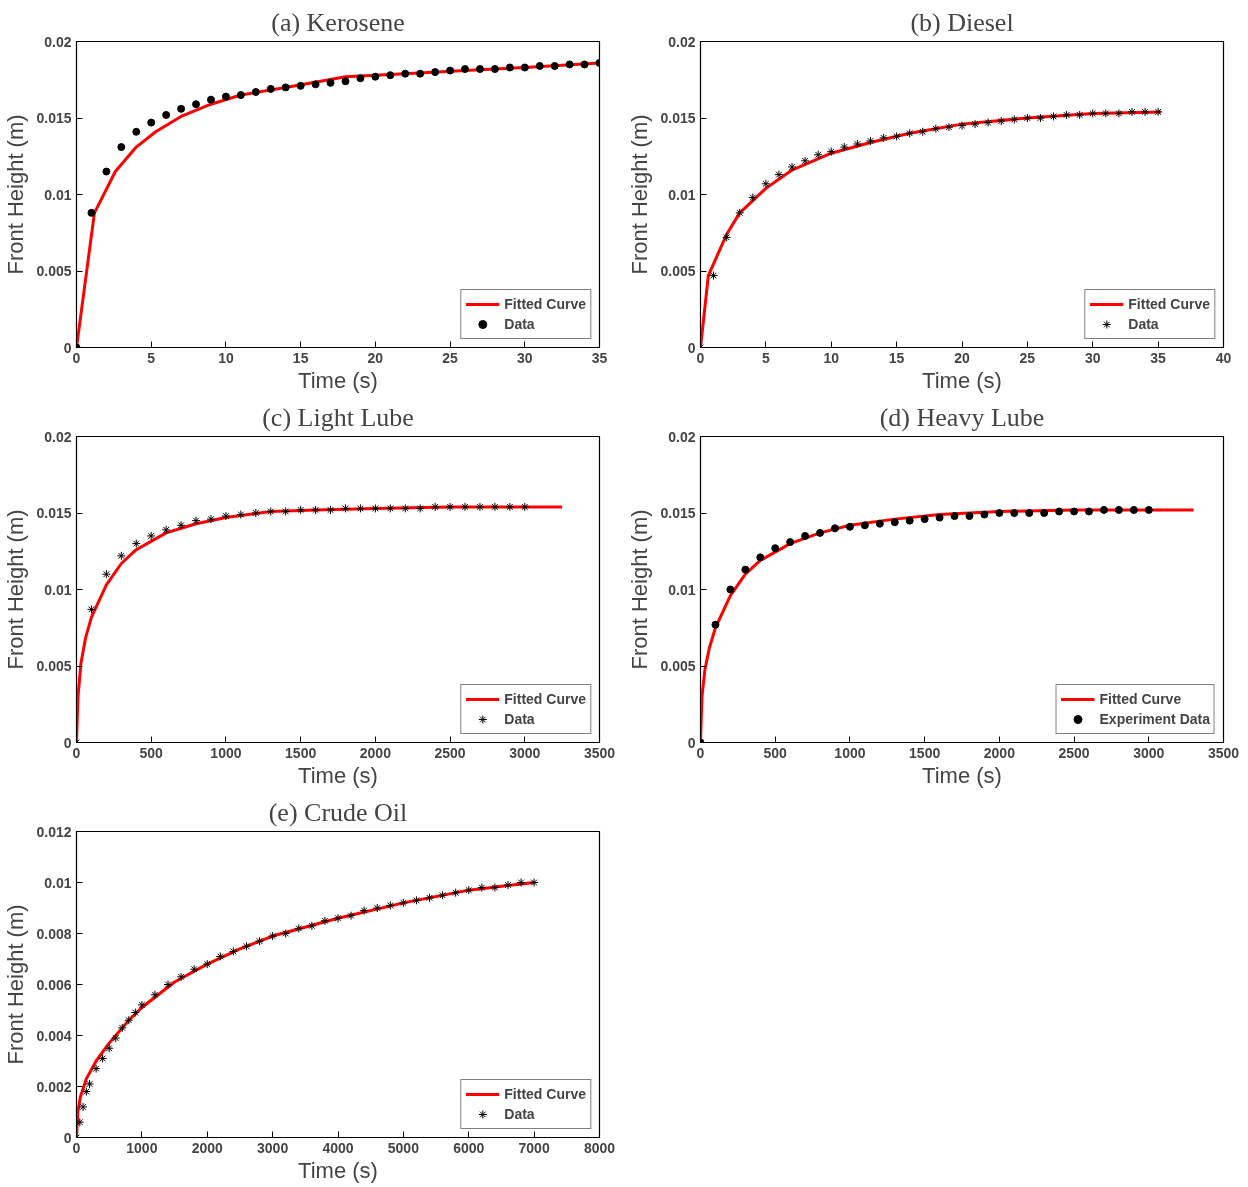 The height and width of the screenshot is (1187, 1248). Describe the element at coordinates (338, 812) in the screenshot. I see `chart-title: (e) Crude Oil` at that location.